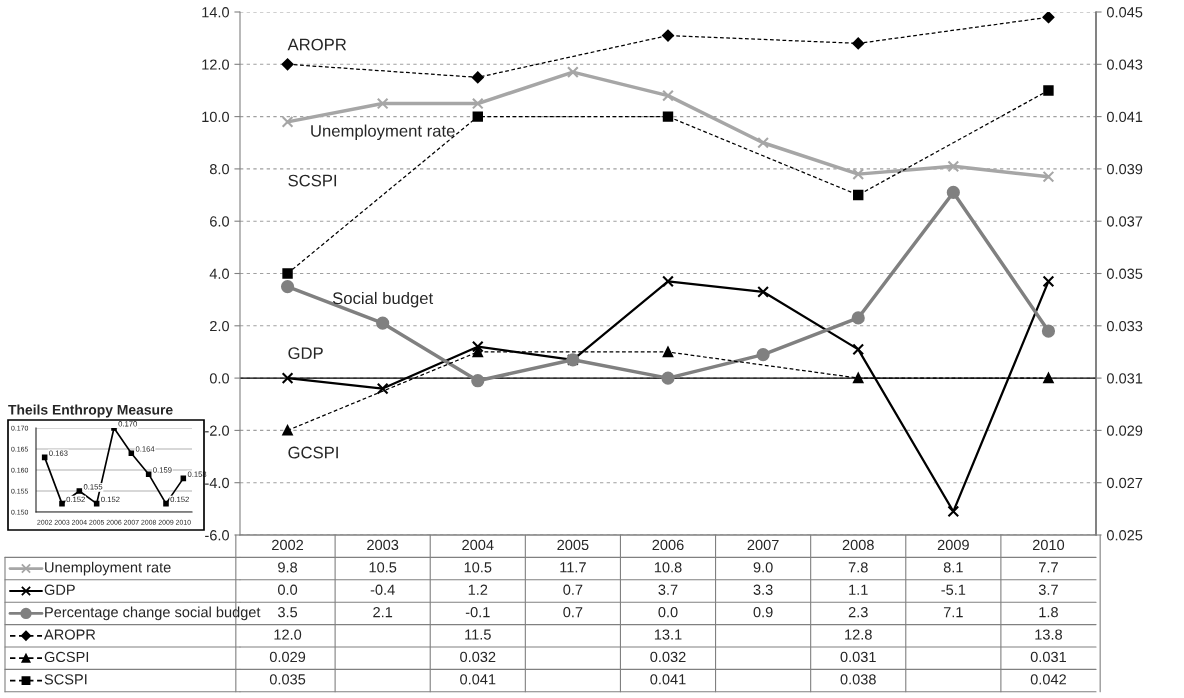 This screenshot has width=1184, height=698. Describe the element at coordinates (573, 567) in the screenshot. I see `data-label: 11.7` at that location.